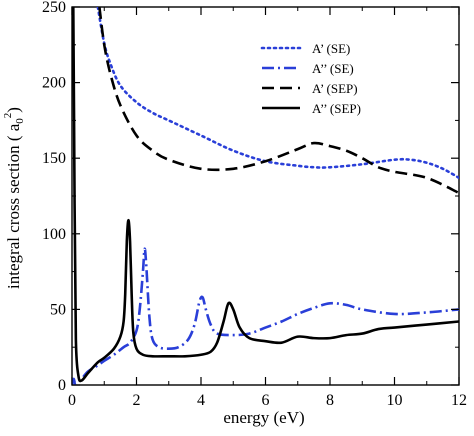 The height and width of the screenshot is (436, 474). What do you see at coordinates (330, 400) in the screenshot?
I see `x-tick-label: 8` at bounding box center [330, 400].